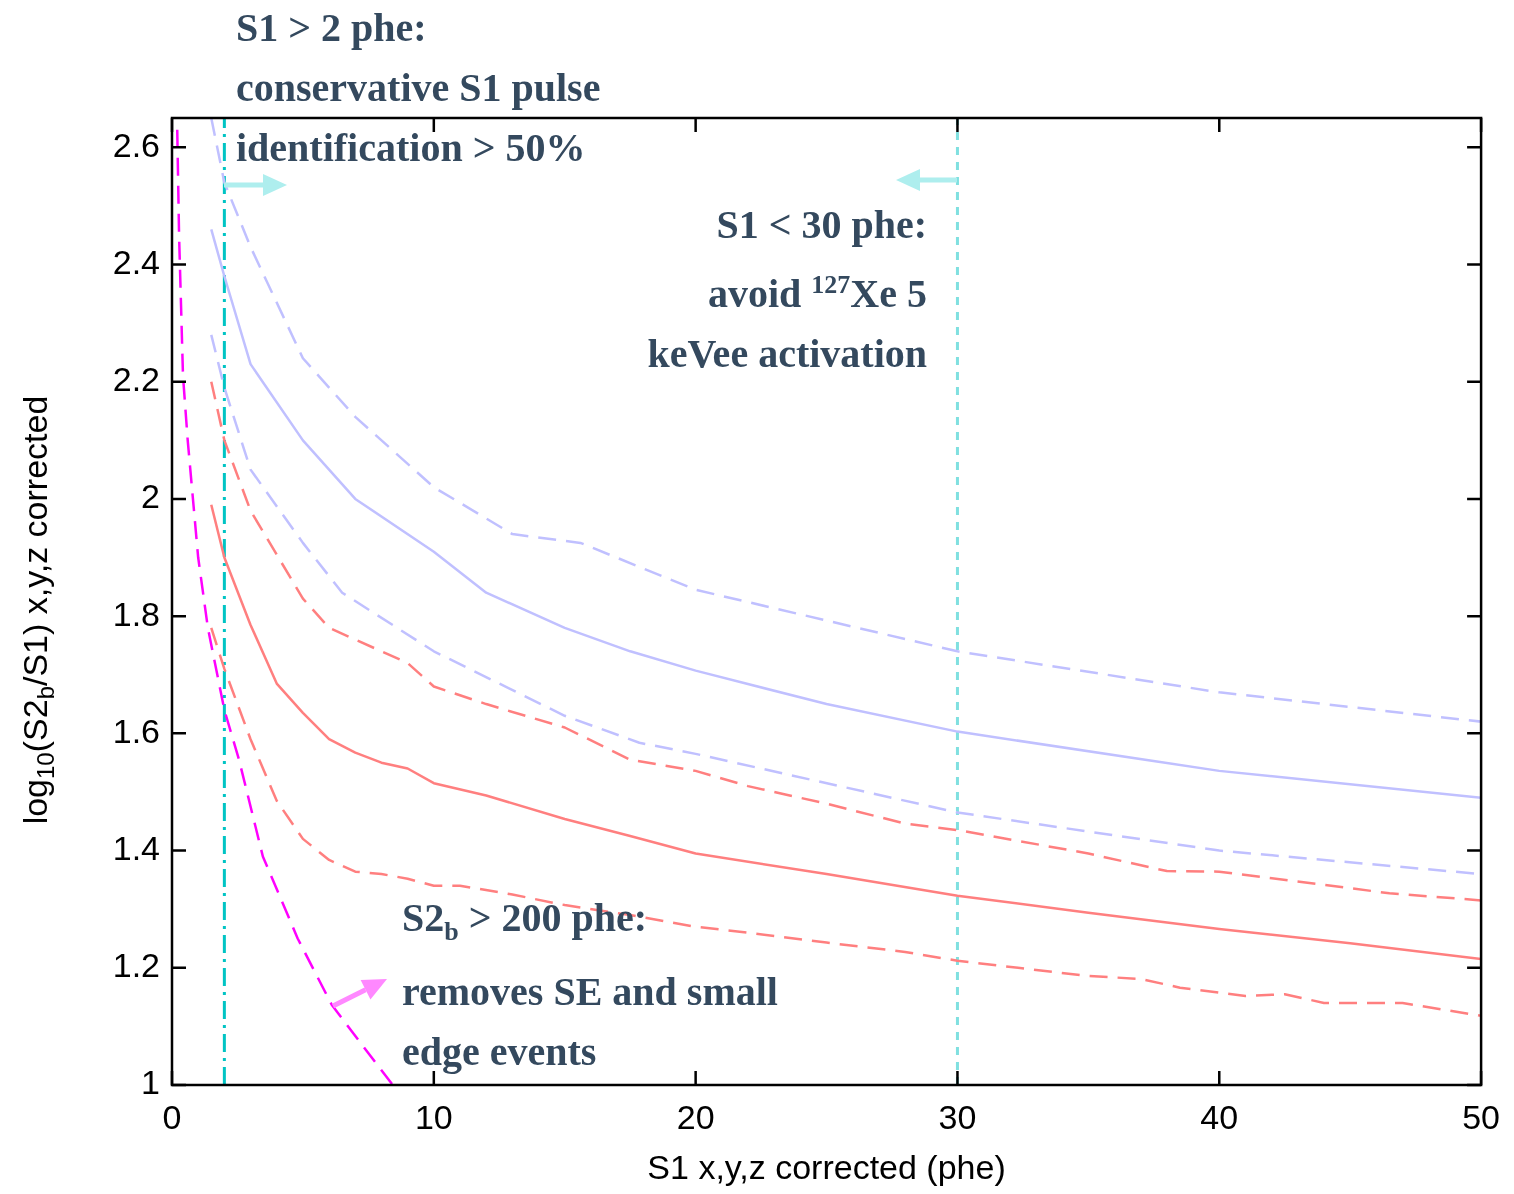  What do you see at coordinates (136, 144) in the screenshot?
I see `y-tick-label: 2.6` at bounding box center [136, 144].